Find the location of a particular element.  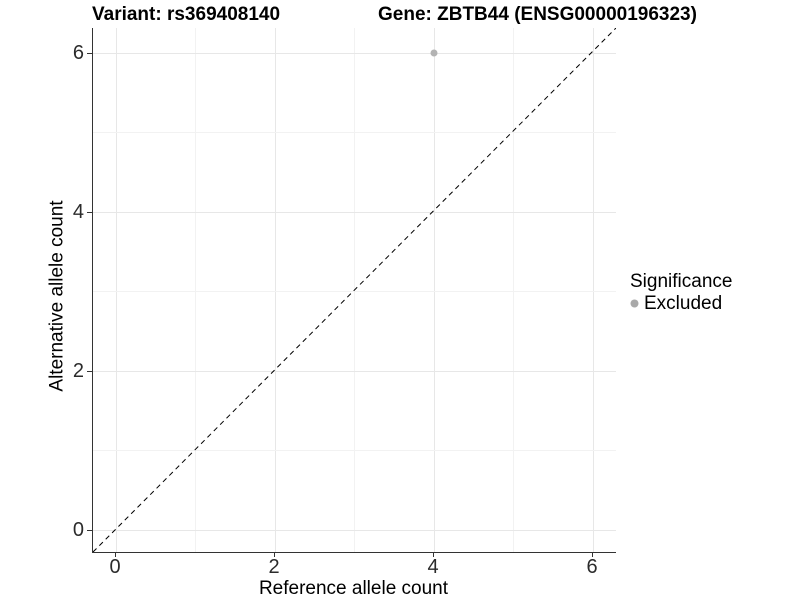

gridline-x-5-minor is located at coordinates (513, 290).